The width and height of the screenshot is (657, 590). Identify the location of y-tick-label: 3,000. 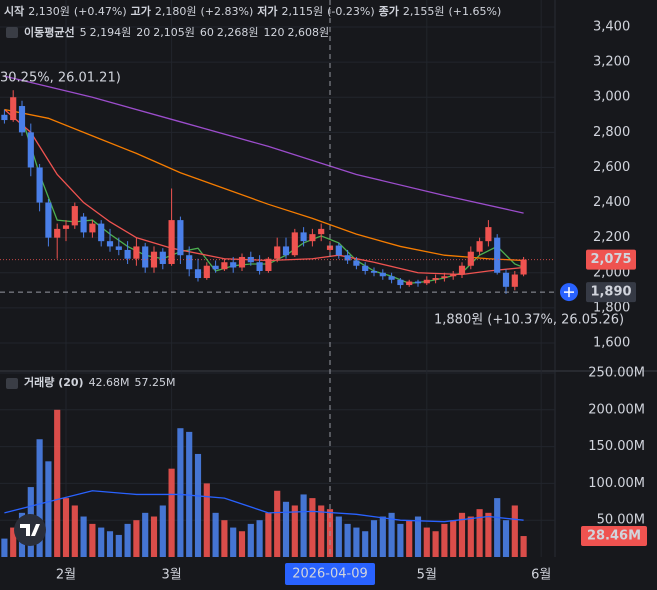
(611, 97).